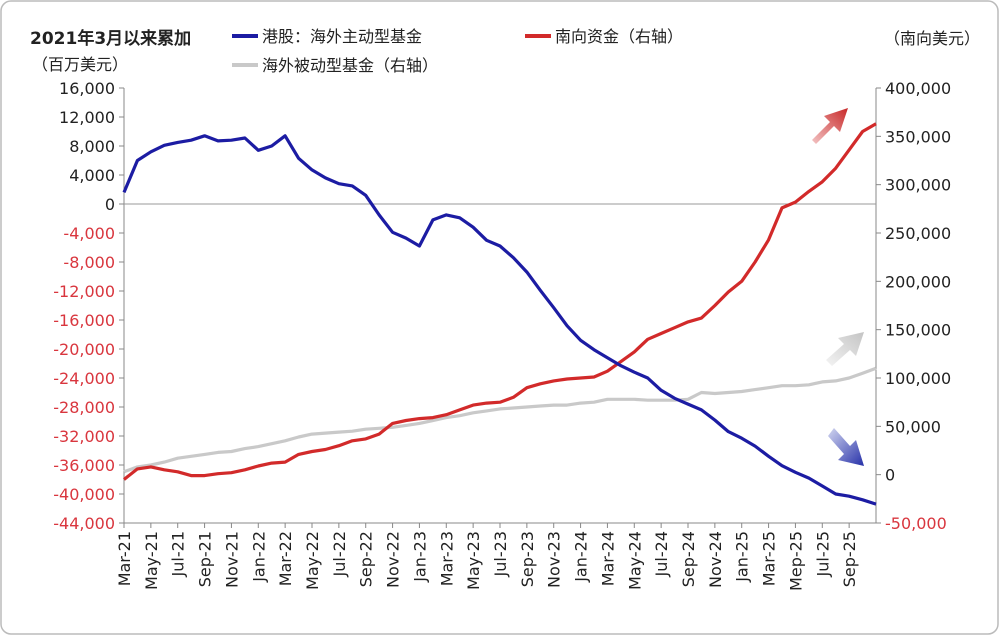 This screenshot has width=999, height=635. Describe the element at coordinates (634, 560) in the screenshot. I see `x-tick-label: May-24` at that location.